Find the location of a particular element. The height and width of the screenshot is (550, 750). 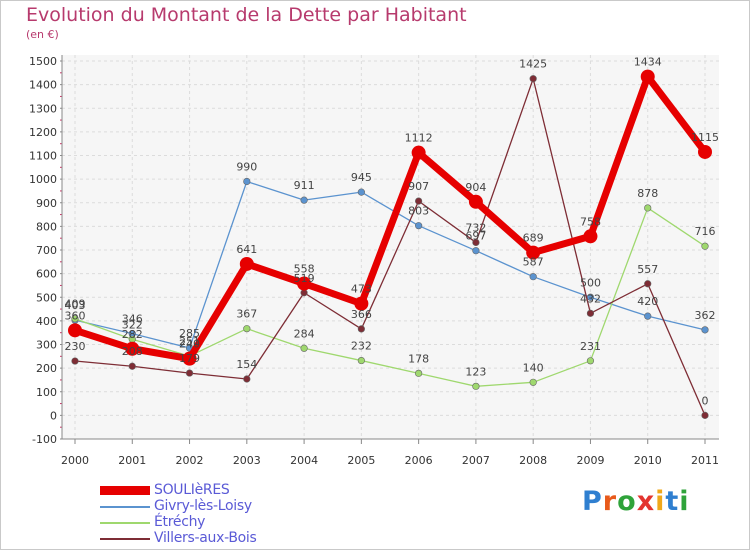

x-tick-label: 2004 is located at coordinates (304, 460).